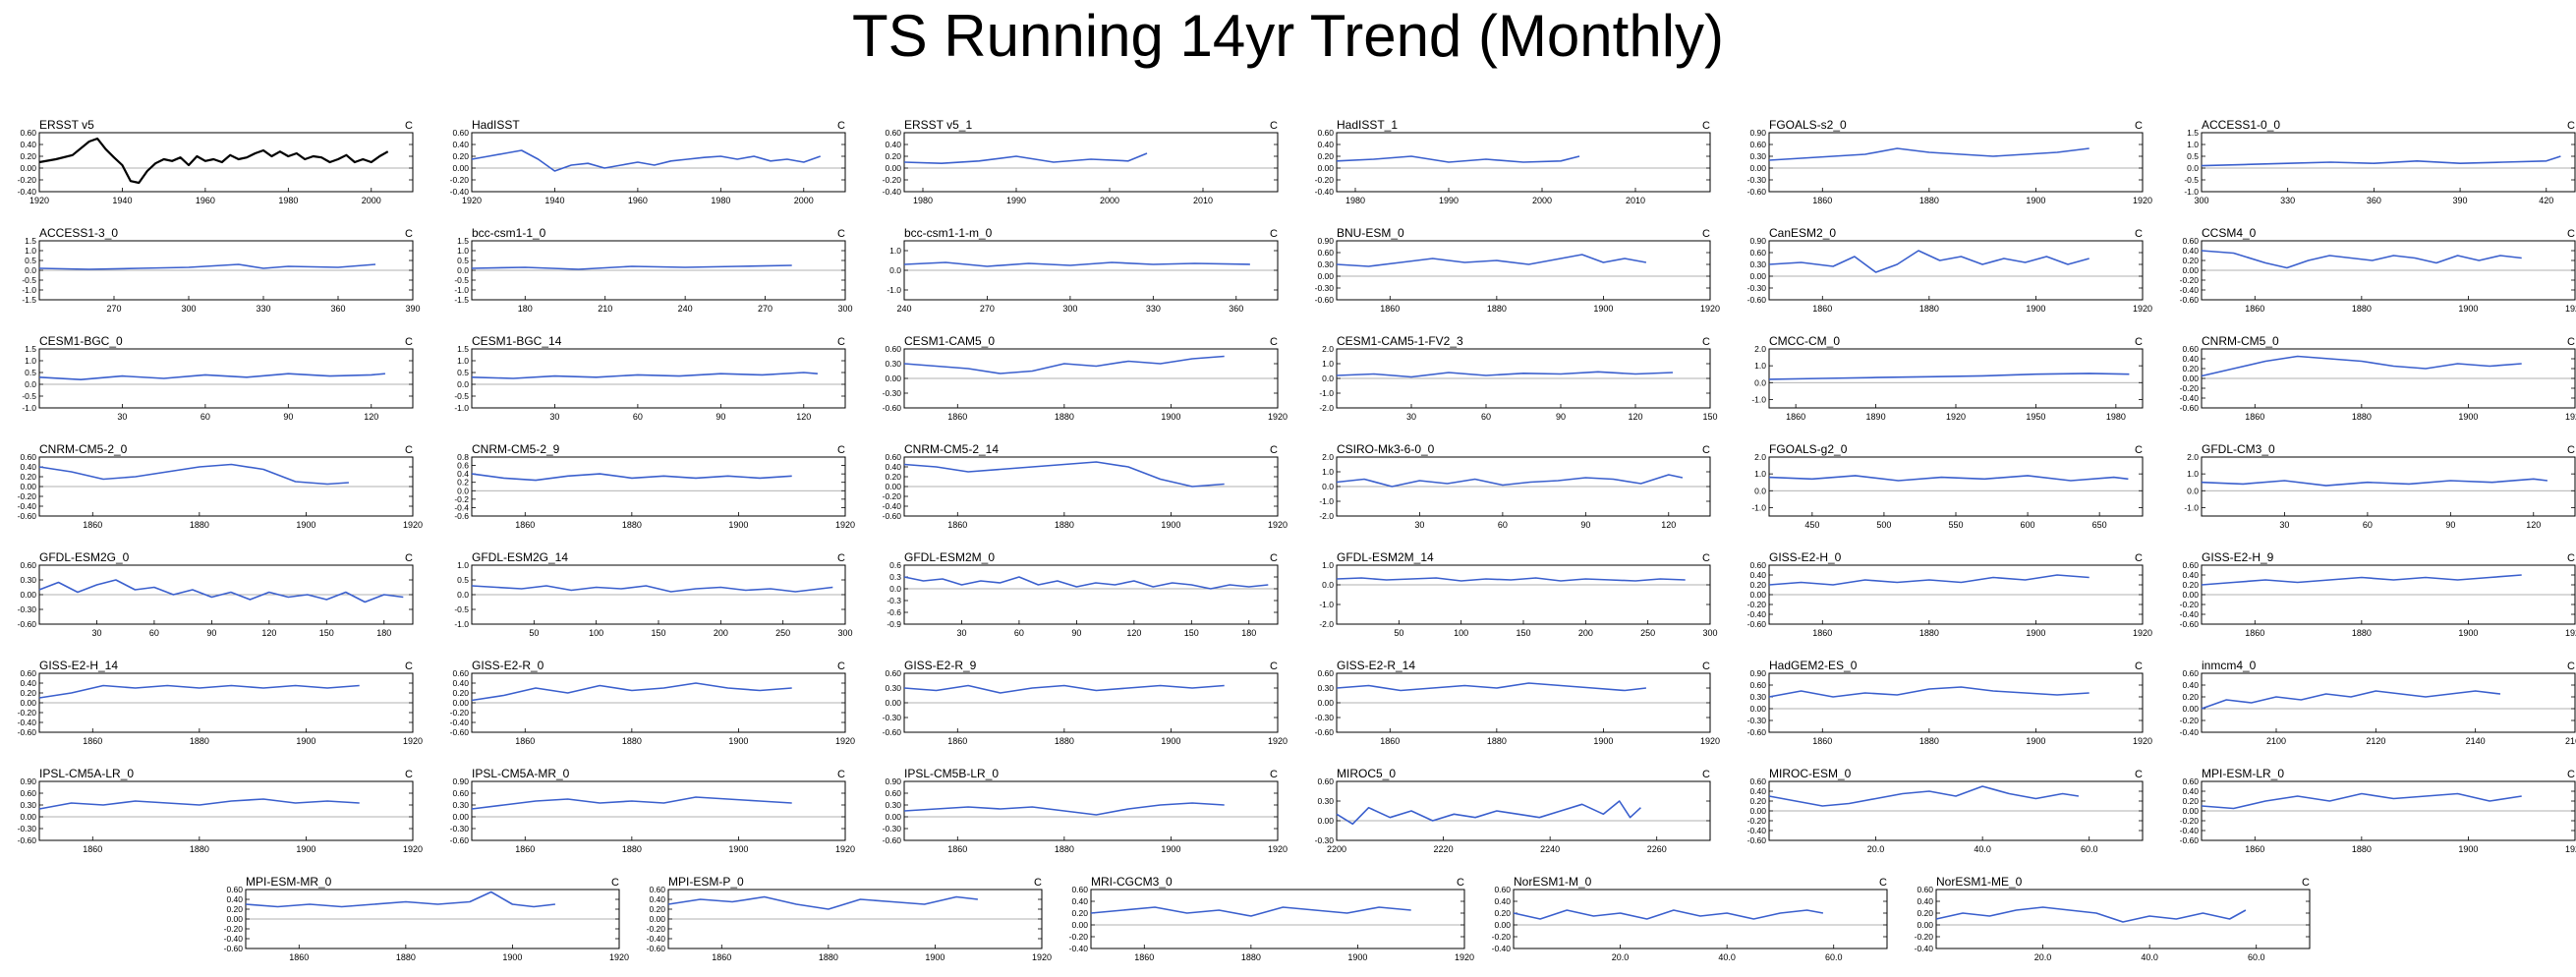 The image size is (2576, 977). I want to click on x-tick-label: 390, so click(412, 309).